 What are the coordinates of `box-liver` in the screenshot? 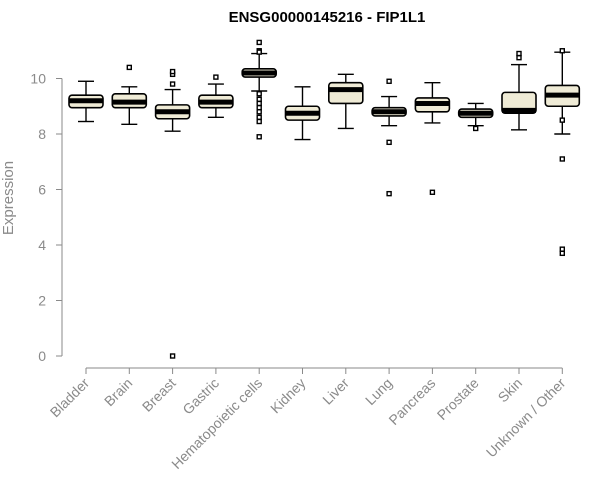 It's located at (345, 101).